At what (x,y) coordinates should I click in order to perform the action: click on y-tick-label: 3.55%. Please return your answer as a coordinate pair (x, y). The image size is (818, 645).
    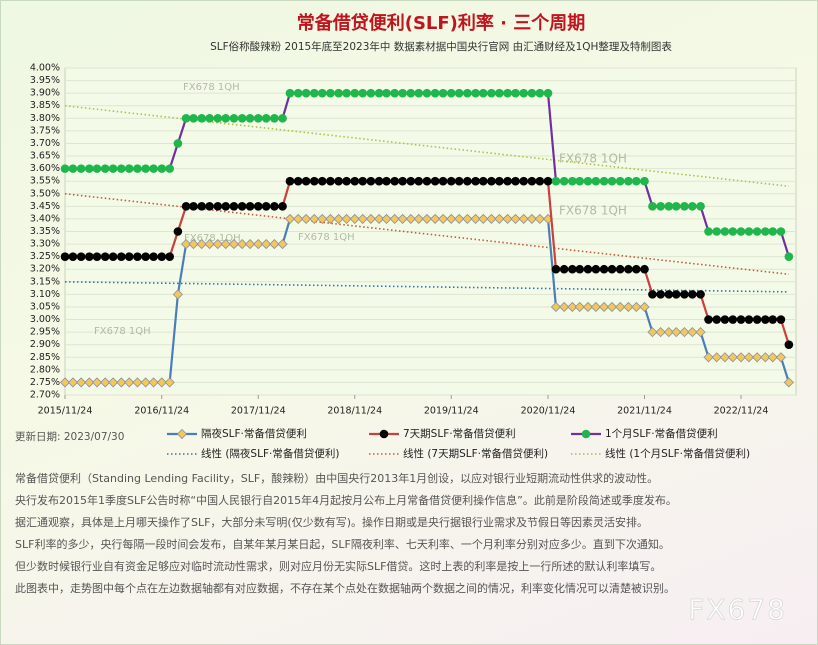
    Looking at the image, I should click on (45, 181).